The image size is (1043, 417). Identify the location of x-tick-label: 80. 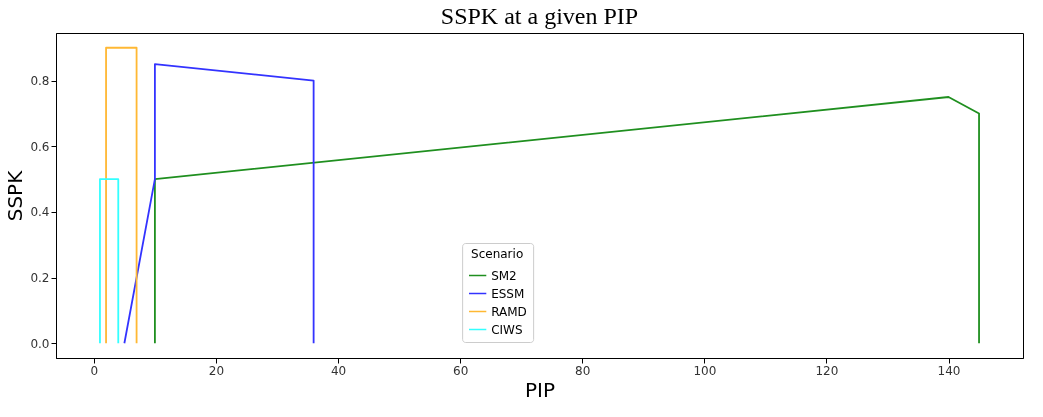
(583, 370).